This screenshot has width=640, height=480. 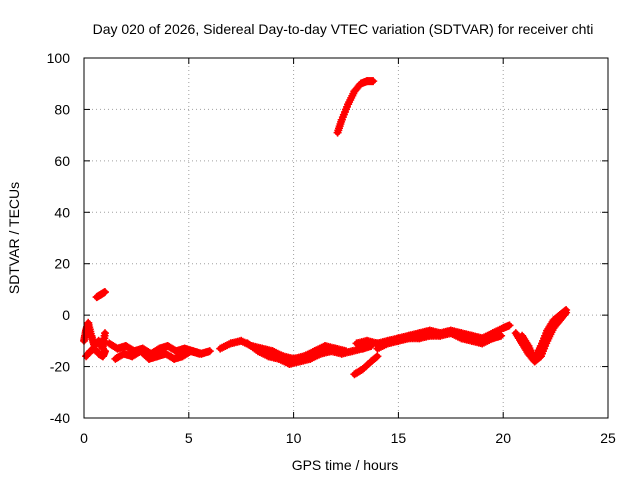 What do you see at coordinates (59, 58) in the screenshot?
I see `y-tick-label: 100` at bounding box center [59, 58].